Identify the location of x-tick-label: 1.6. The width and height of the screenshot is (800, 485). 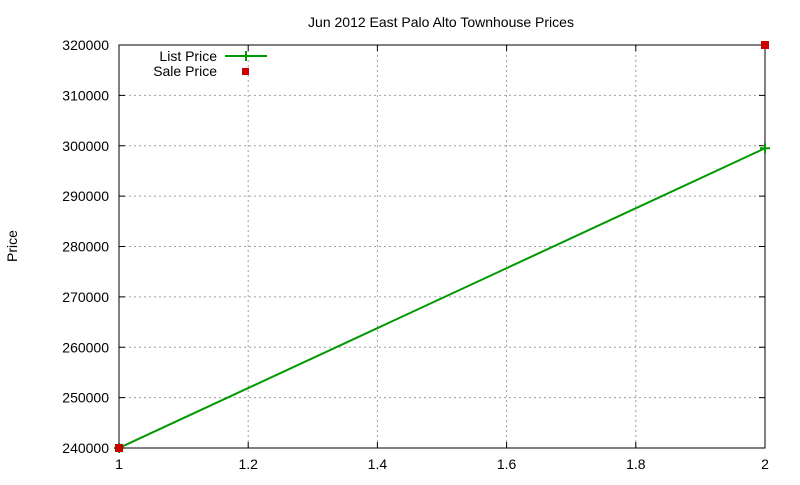
(507, 464).